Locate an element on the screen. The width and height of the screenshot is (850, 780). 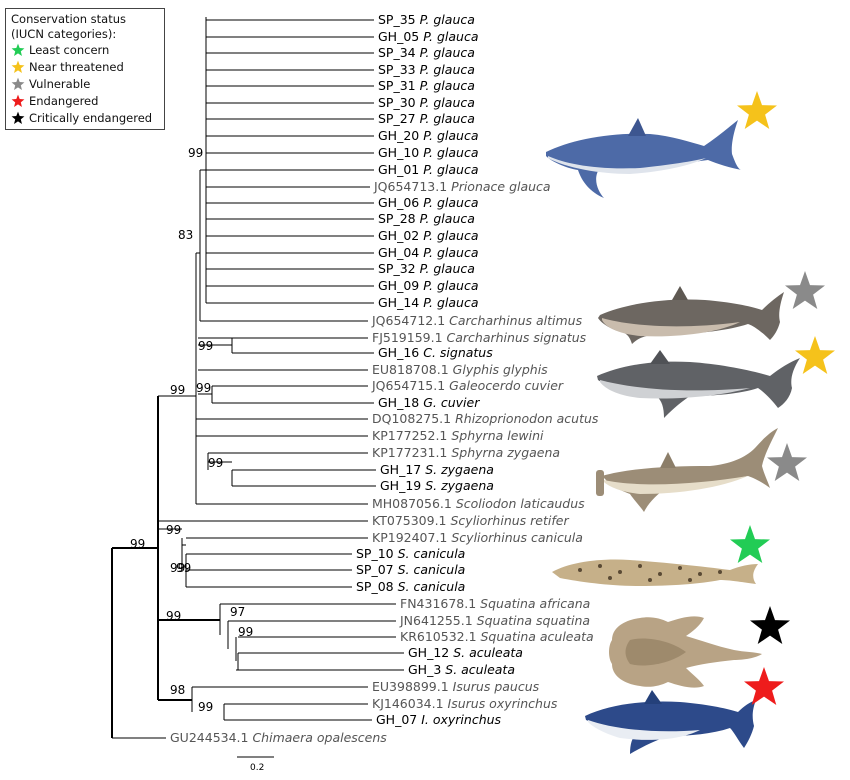
legend-item-near-threatened: Near threatened is located at coordinates (87, 67).